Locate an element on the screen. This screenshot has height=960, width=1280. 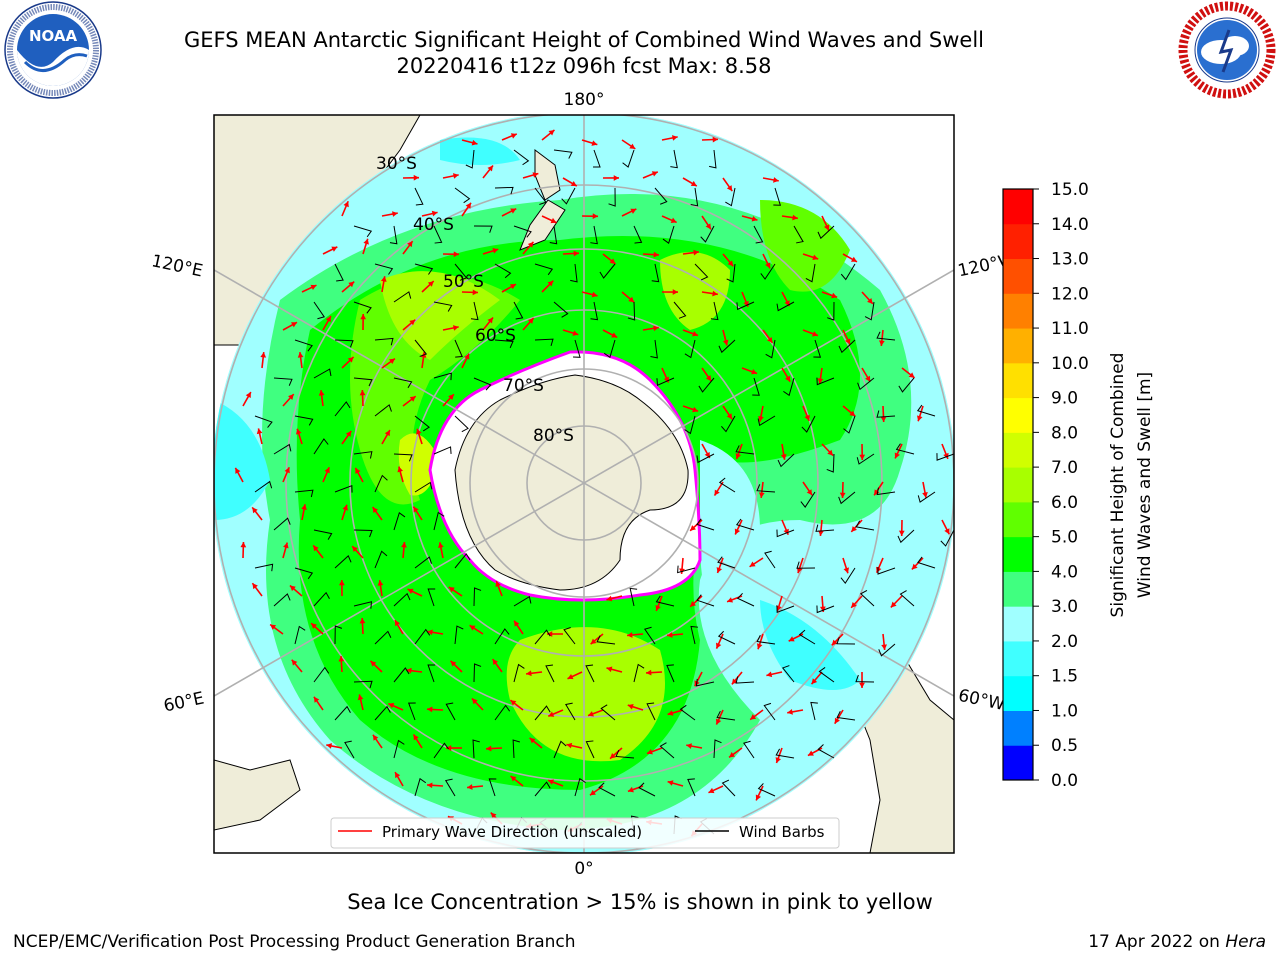
colorbar-tick-label: 4.0 is located at coordinates (1064, 572).